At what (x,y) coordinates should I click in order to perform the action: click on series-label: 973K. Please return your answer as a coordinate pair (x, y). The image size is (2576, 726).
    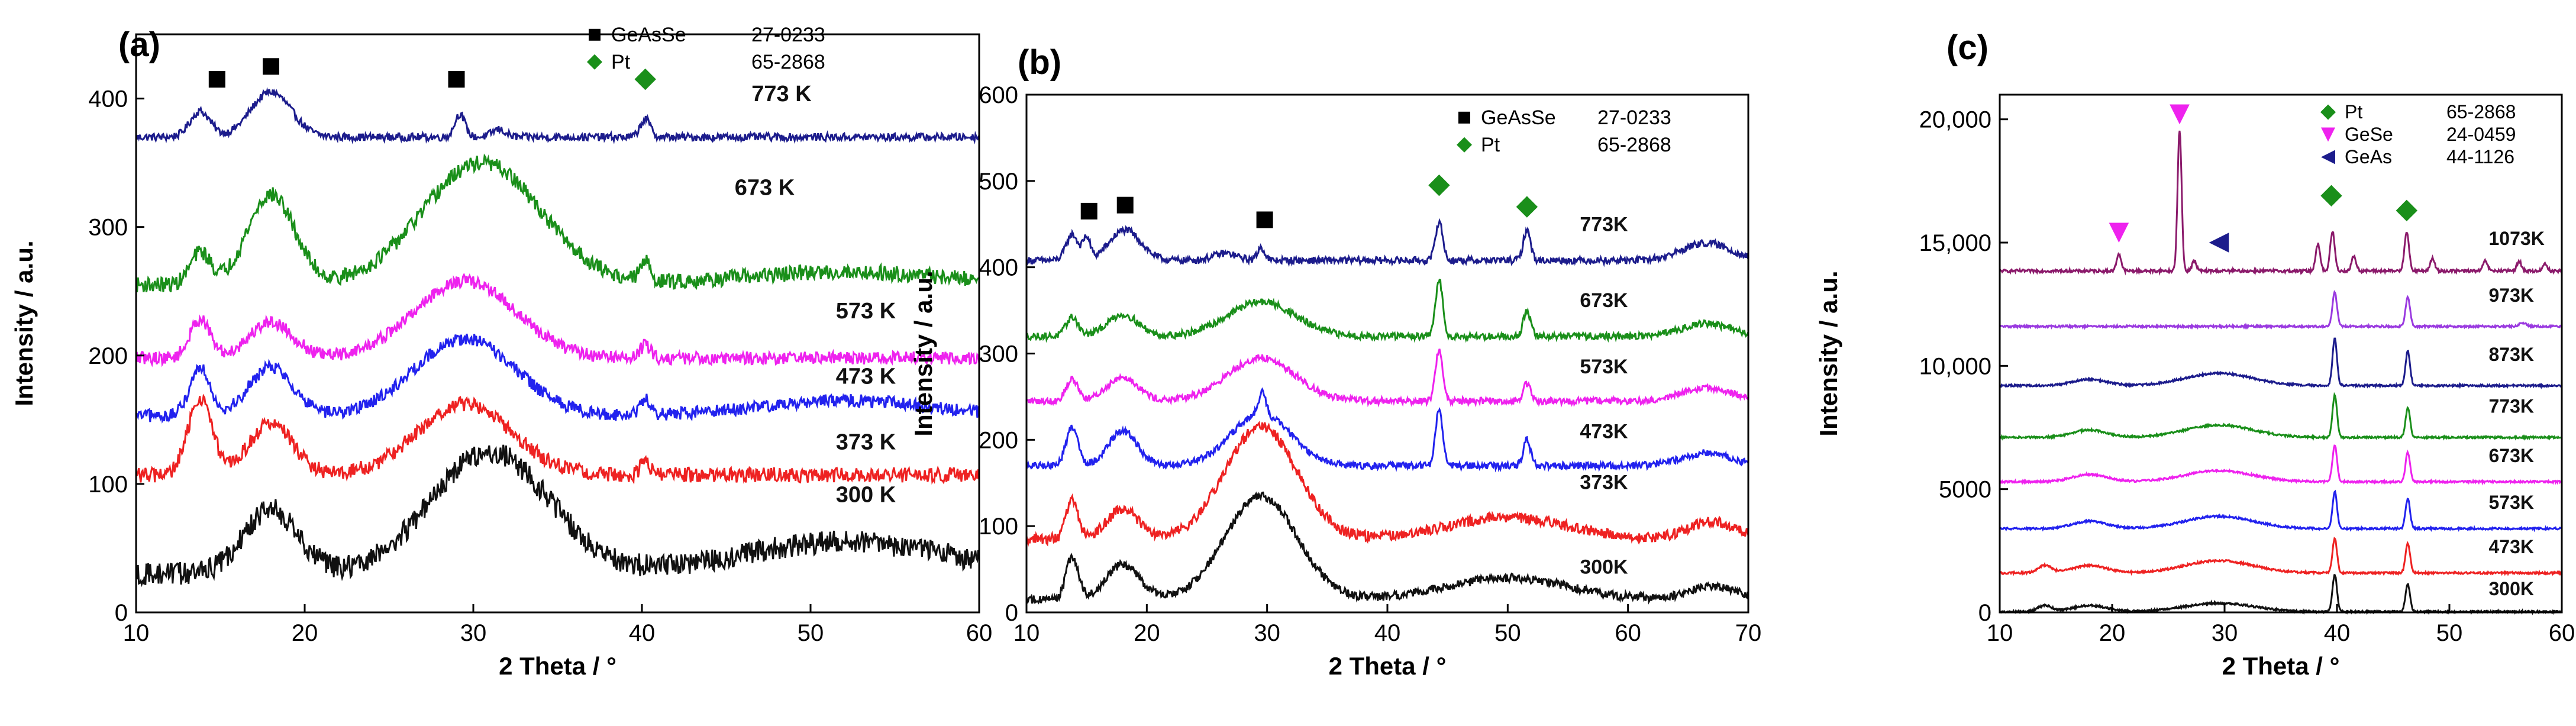
    Looking at the image, I should click on (2512, 295).